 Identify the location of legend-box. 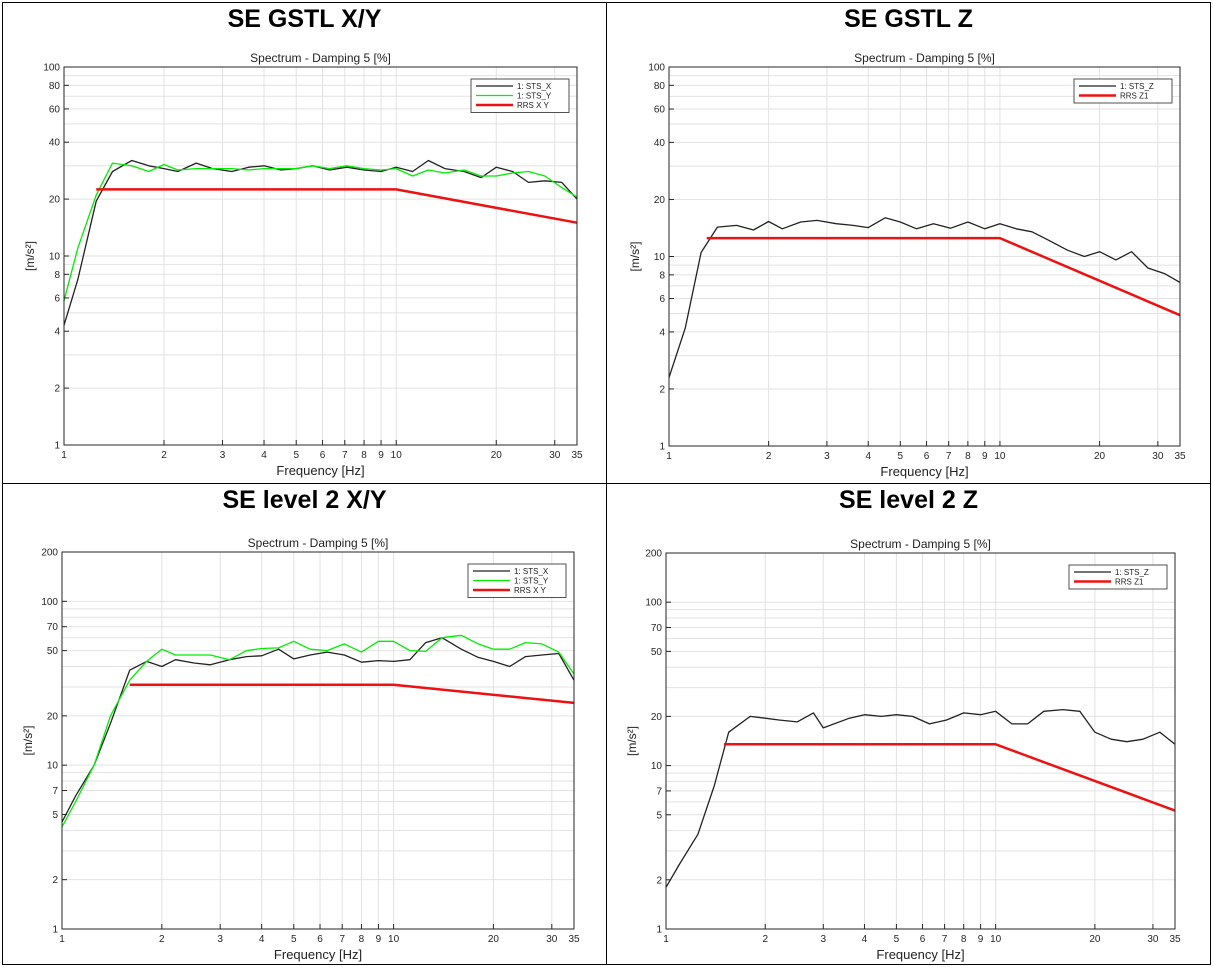
(1118, 577).